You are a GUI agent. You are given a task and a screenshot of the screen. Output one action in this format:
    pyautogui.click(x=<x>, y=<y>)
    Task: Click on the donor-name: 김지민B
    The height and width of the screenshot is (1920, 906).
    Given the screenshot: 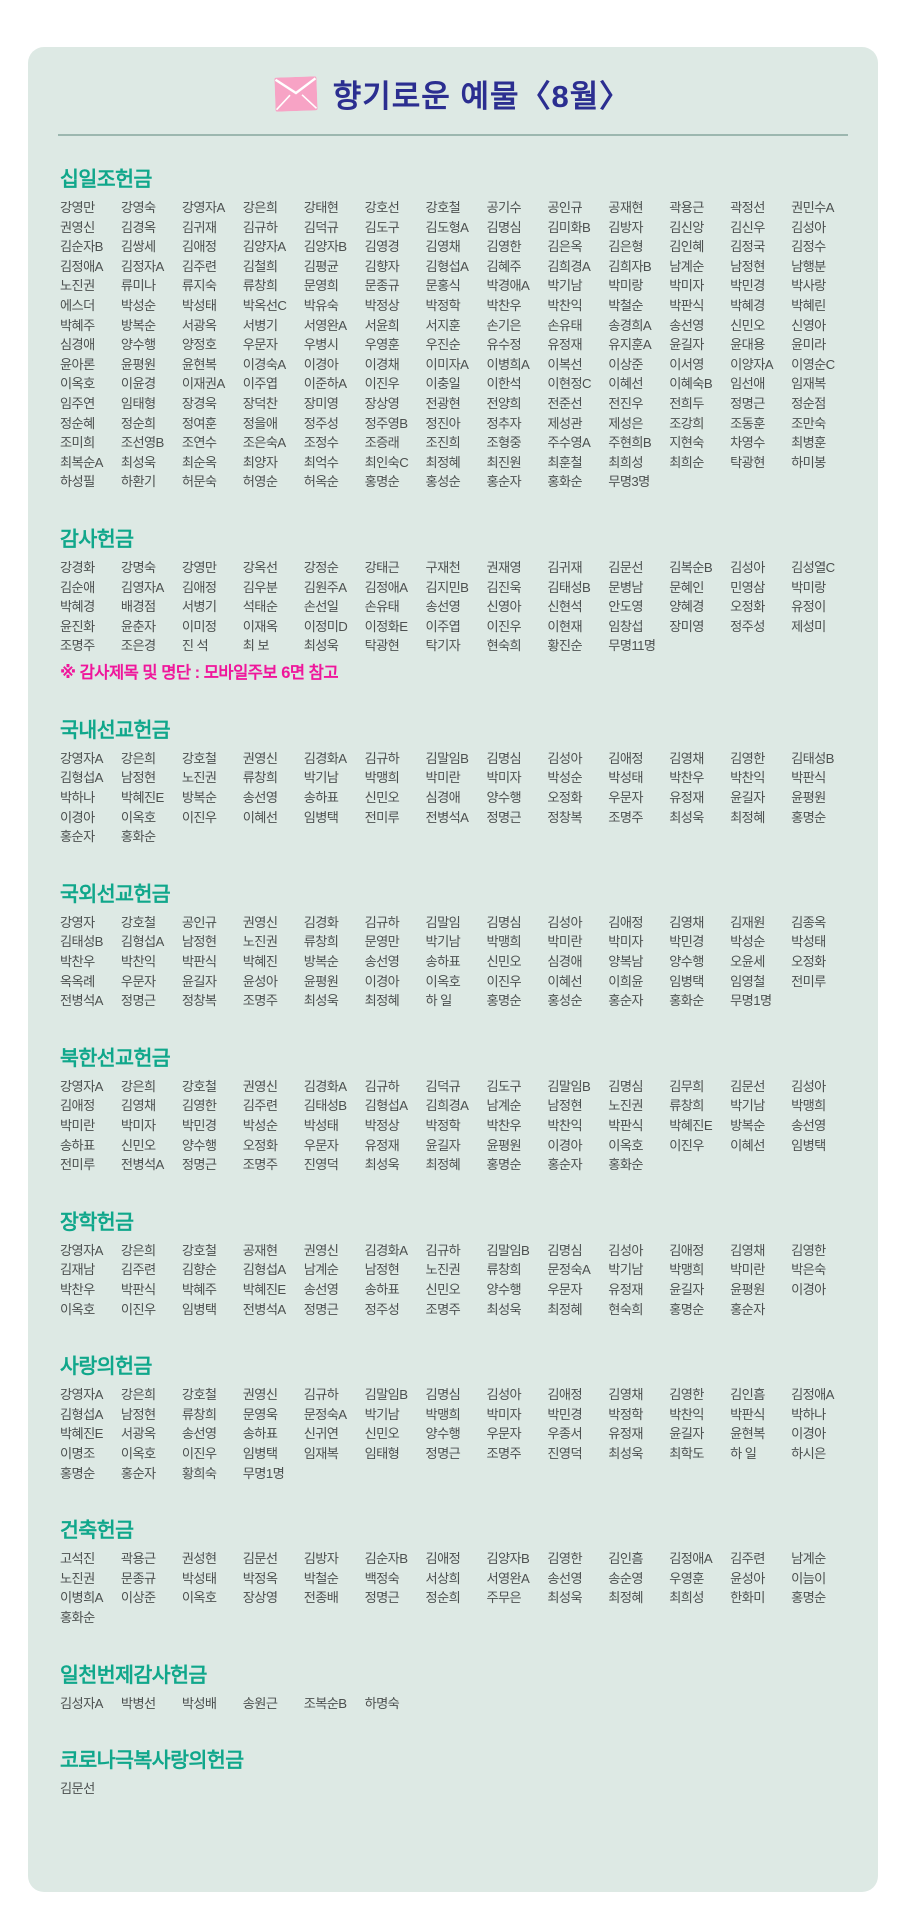 What is the action you would take?
    pyautogui.click(x=447, y=587)
    